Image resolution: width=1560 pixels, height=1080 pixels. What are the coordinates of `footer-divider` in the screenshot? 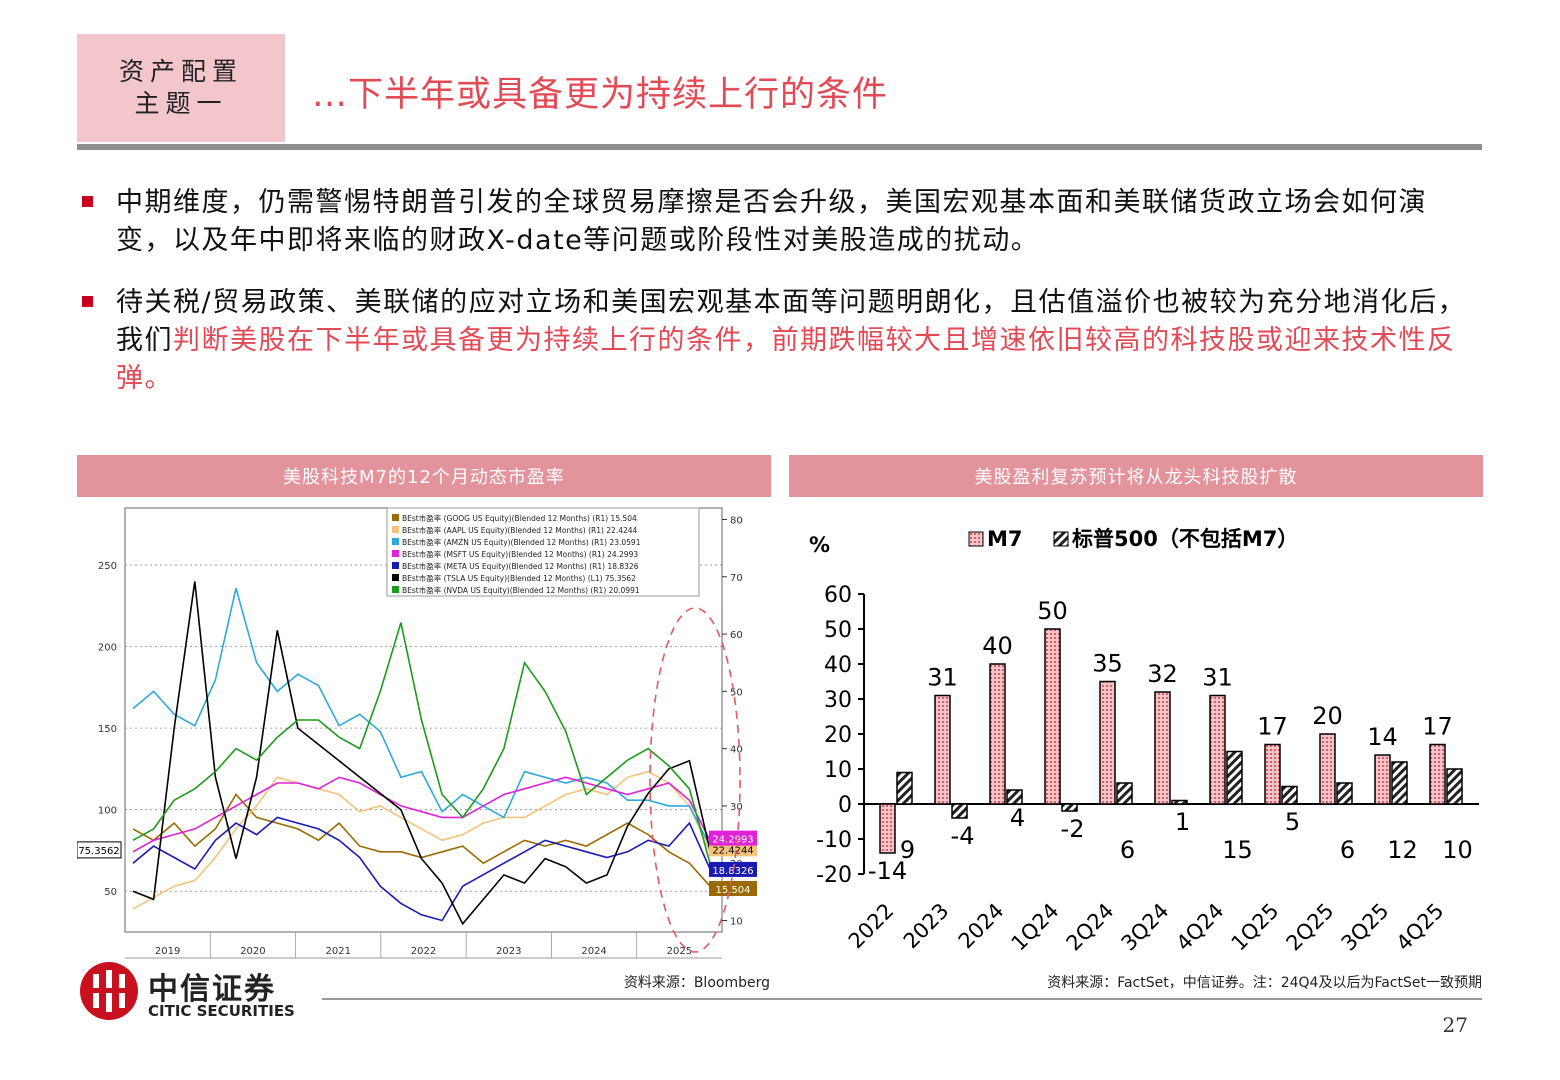 It's located at (902, 999).